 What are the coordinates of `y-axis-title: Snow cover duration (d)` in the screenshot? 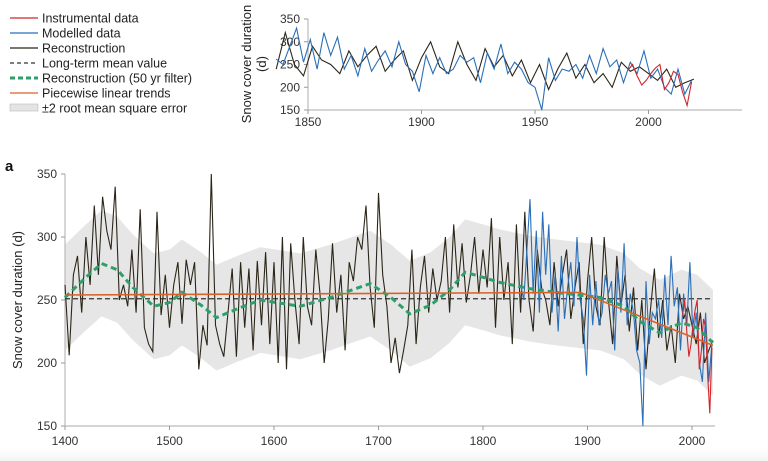 It's located at (17, 300).